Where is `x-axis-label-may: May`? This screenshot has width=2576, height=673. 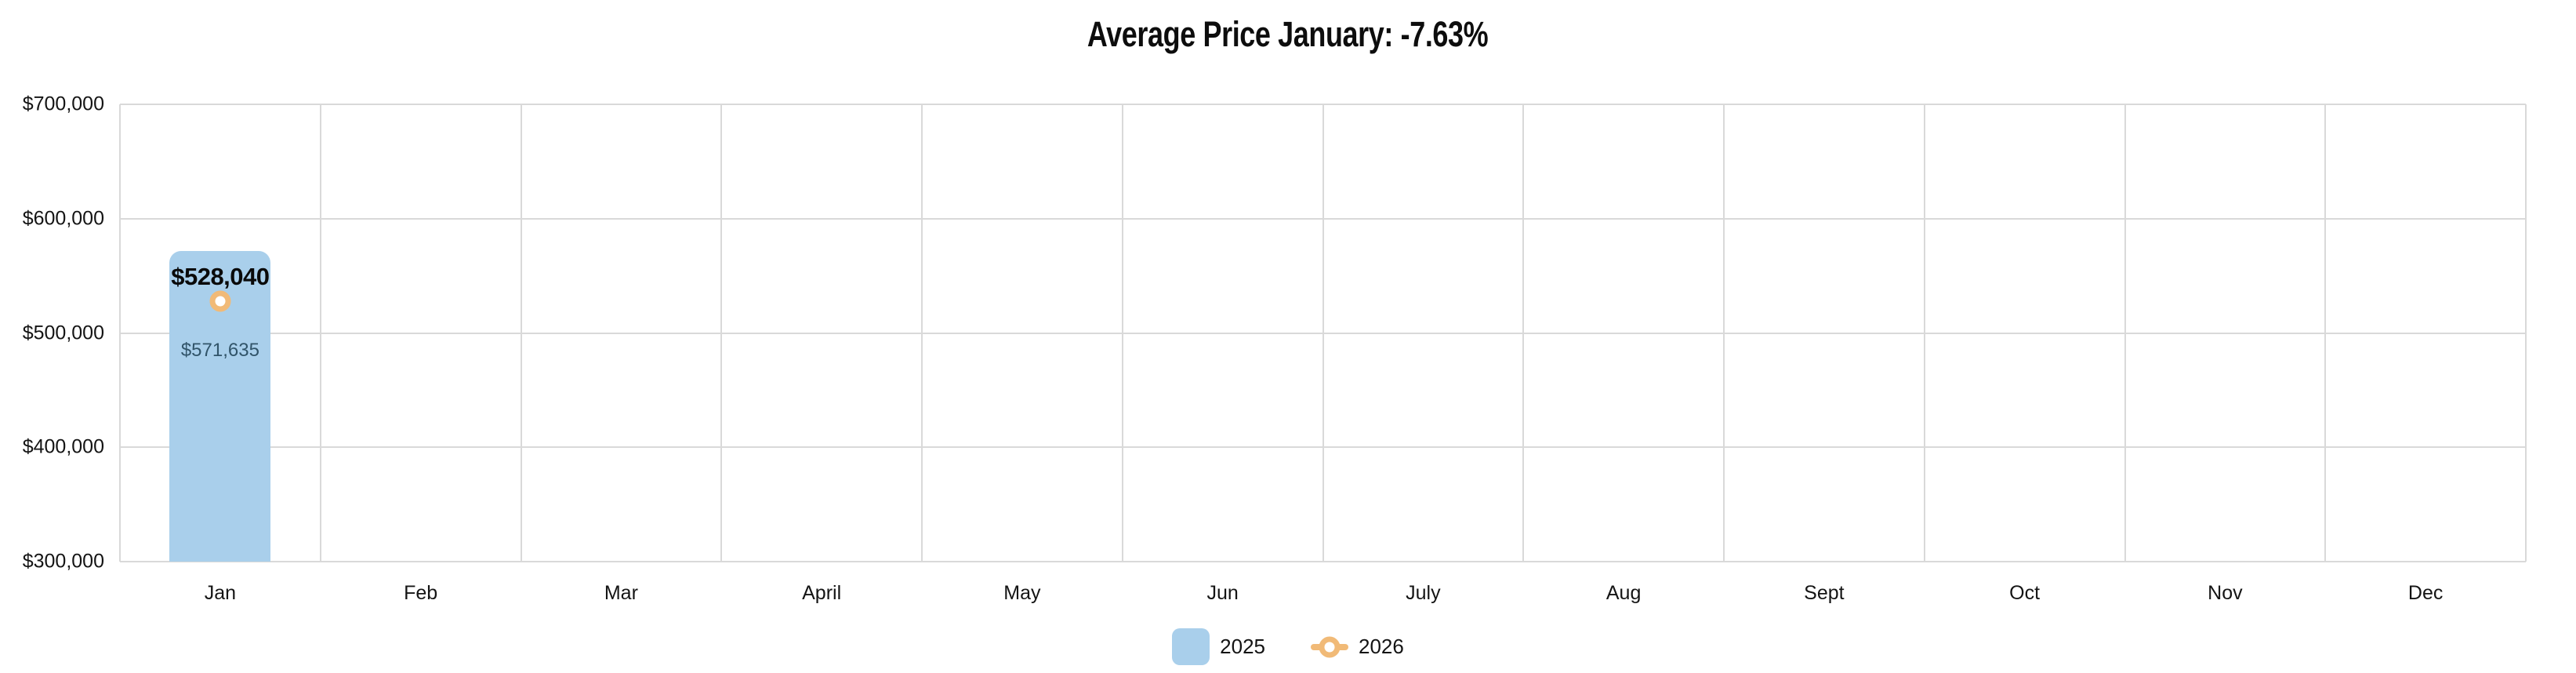
x-axis-label-may: May is located at coordinates (1022, 593).